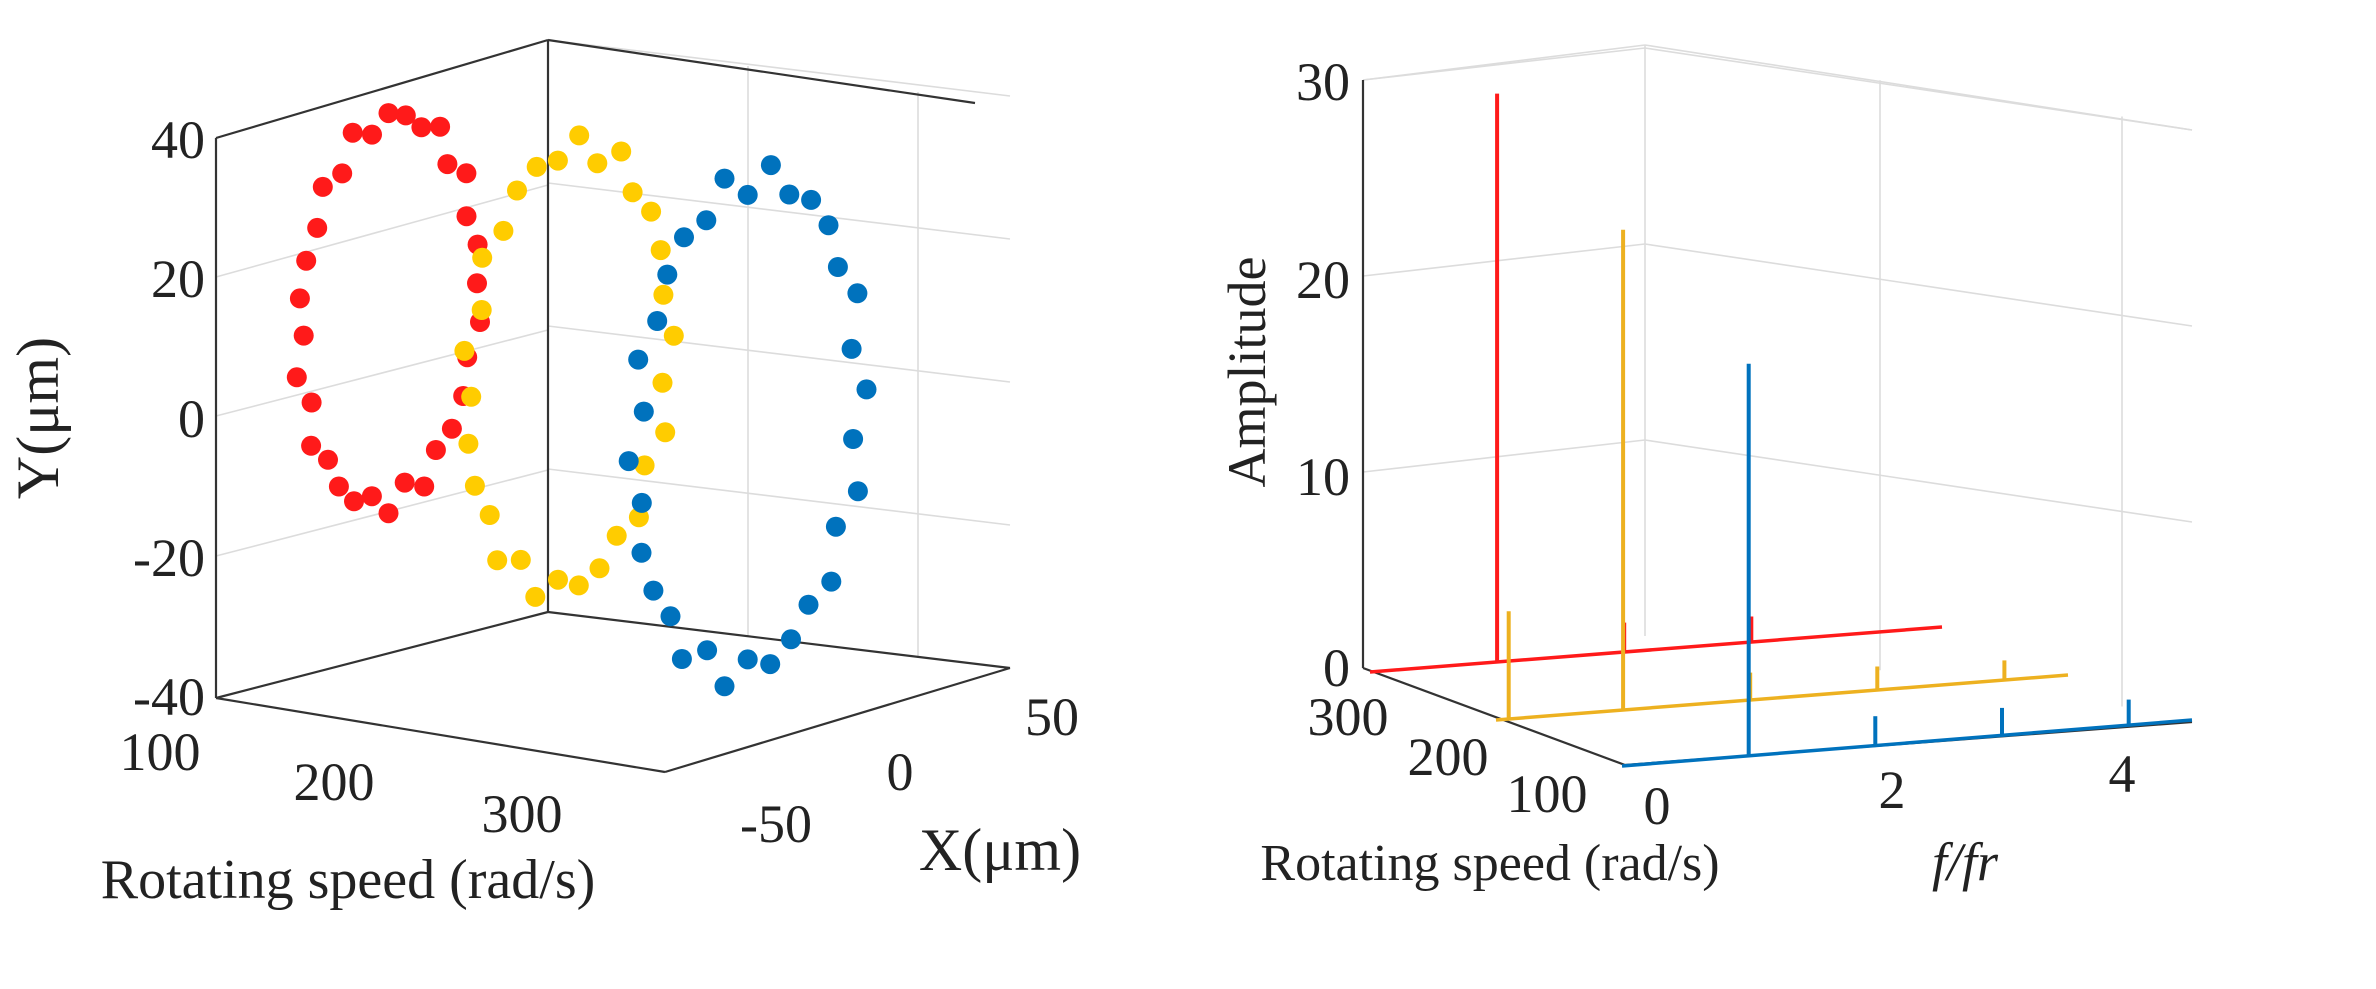 The image size is (2376, 989). What do you see at coordinates (1448, 755) in the screenshot?
I see `right-y-tick-labels: 300 200 100` at bounding box center [1448, 755].